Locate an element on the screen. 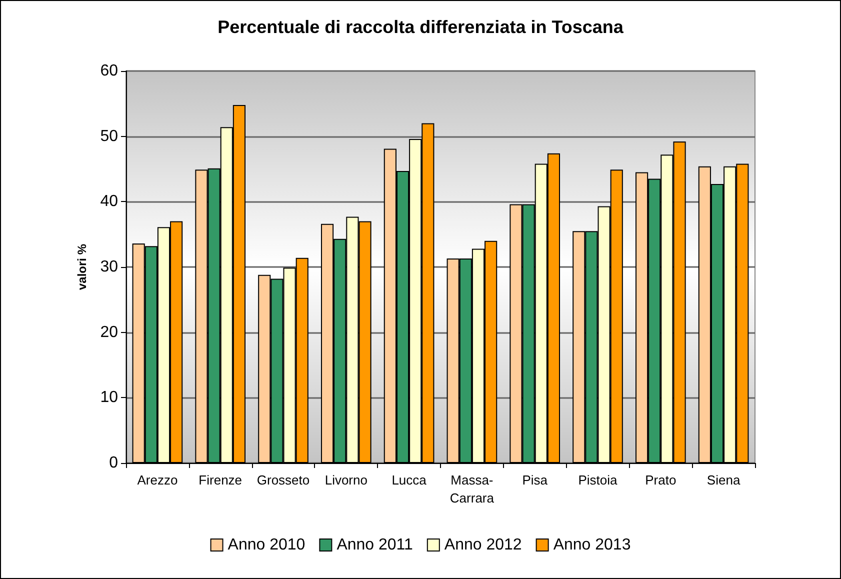 This screenshot has height=579, width=841. y-tick-label: 10 is located at coordinates (109, 397).